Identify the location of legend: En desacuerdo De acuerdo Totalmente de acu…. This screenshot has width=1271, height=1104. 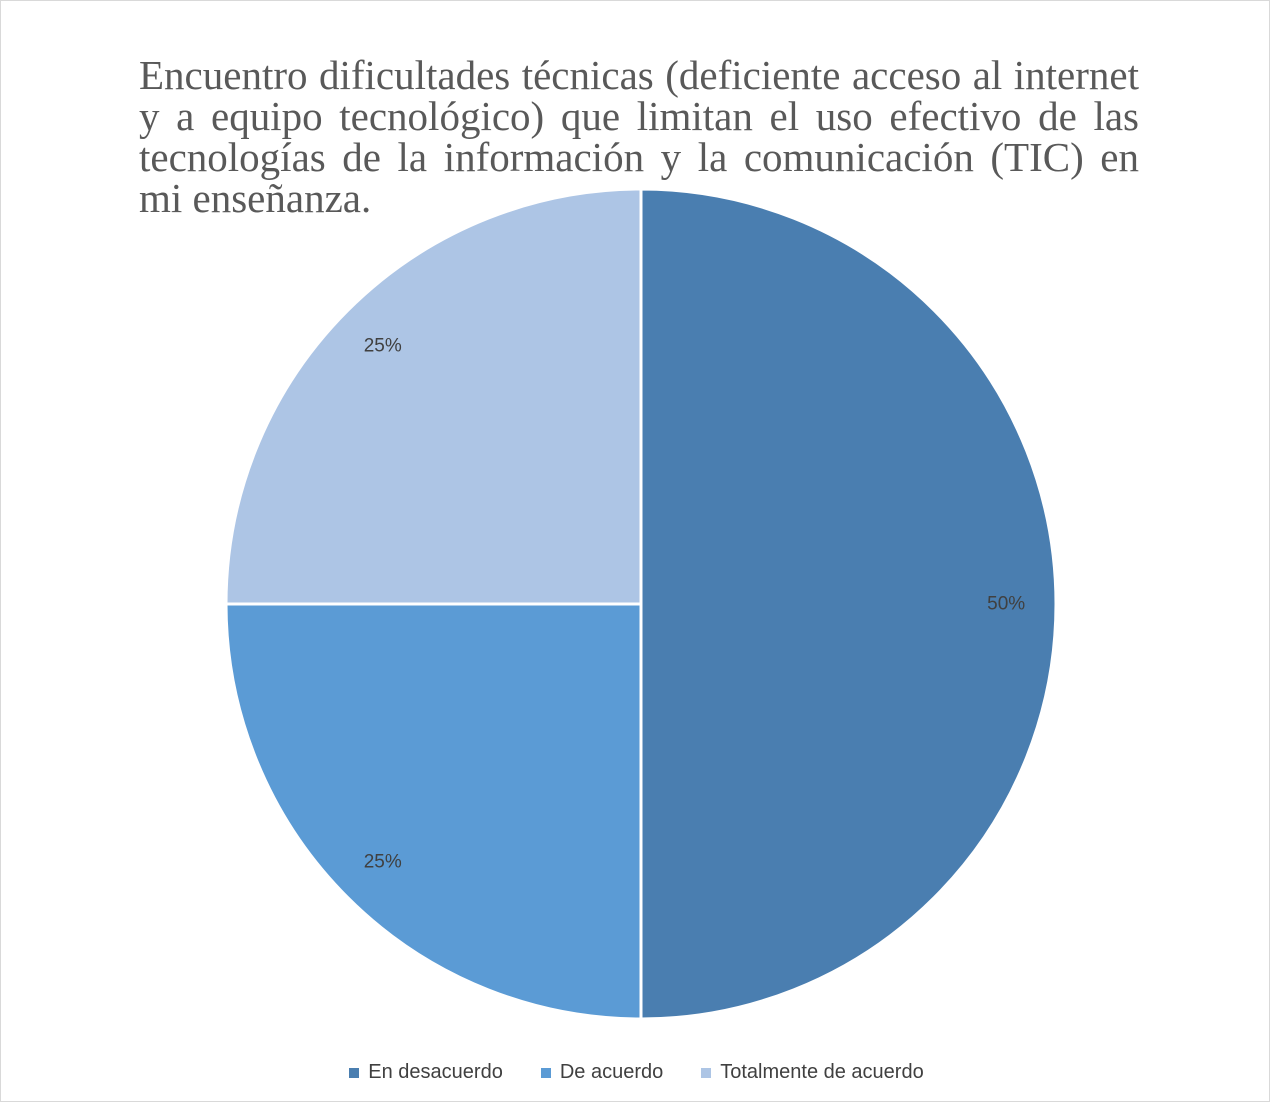
(636, 1072).